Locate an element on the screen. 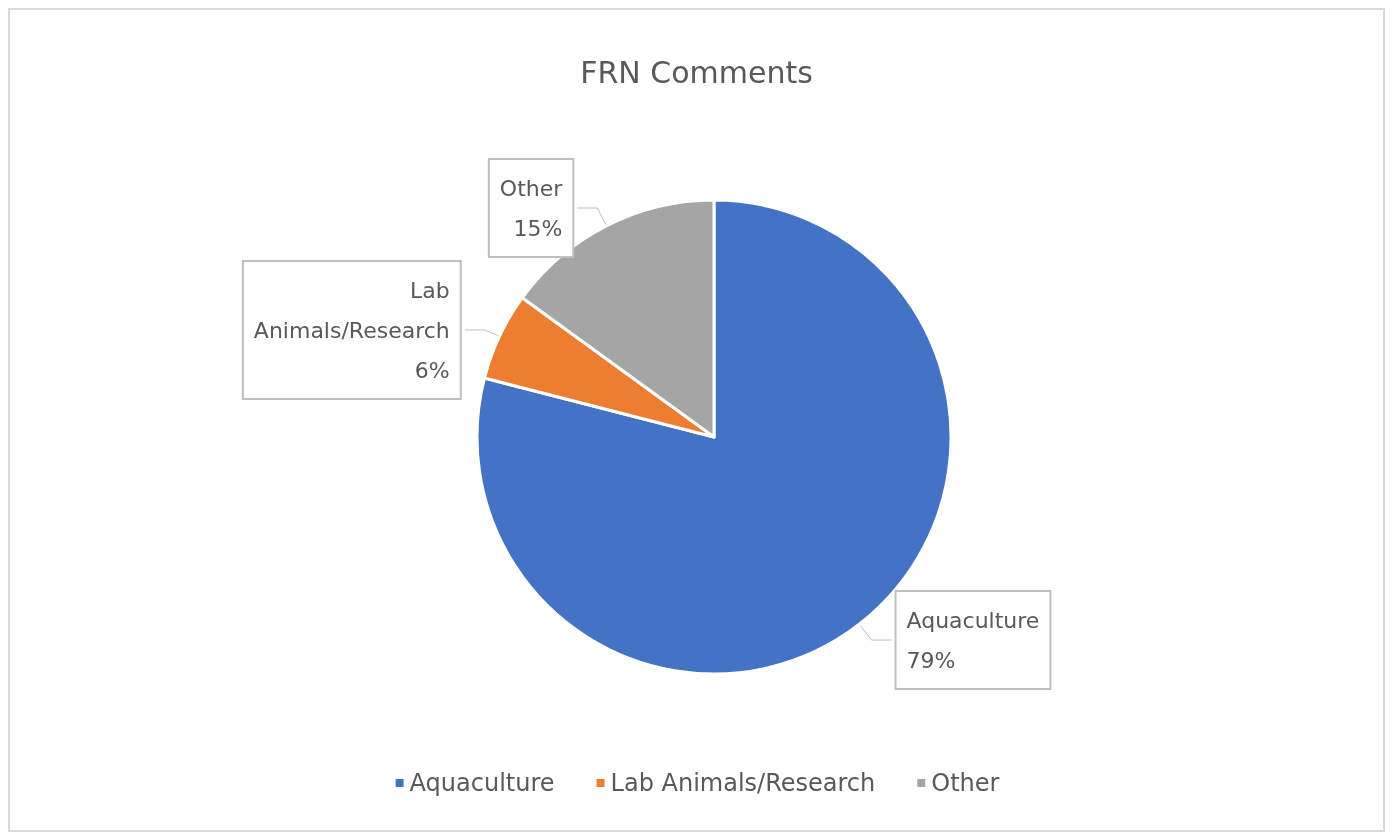 The image size is (1393, 840). legend-label: Other is located at coordinates (965, 783).